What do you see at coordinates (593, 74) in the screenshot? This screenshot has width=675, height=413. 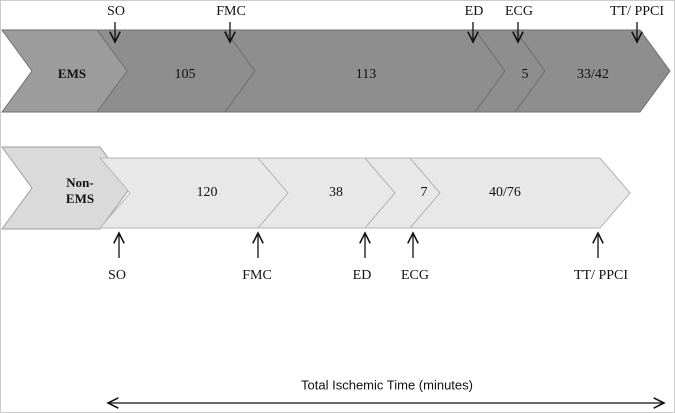 I see `segment-label: 33/42` at bounding box center [593, 74].